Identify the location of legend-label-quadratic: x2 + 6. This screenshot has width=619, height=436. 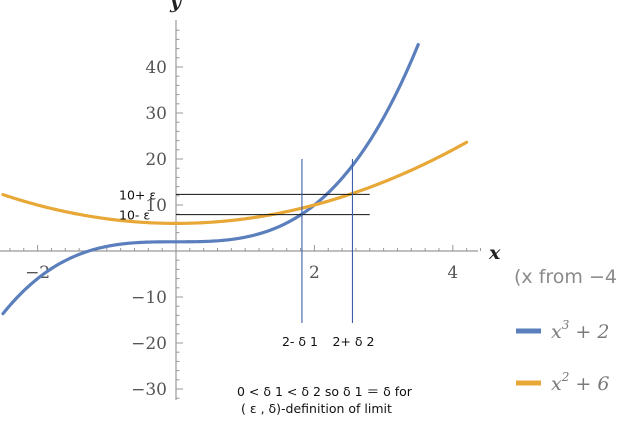
(580, 382).